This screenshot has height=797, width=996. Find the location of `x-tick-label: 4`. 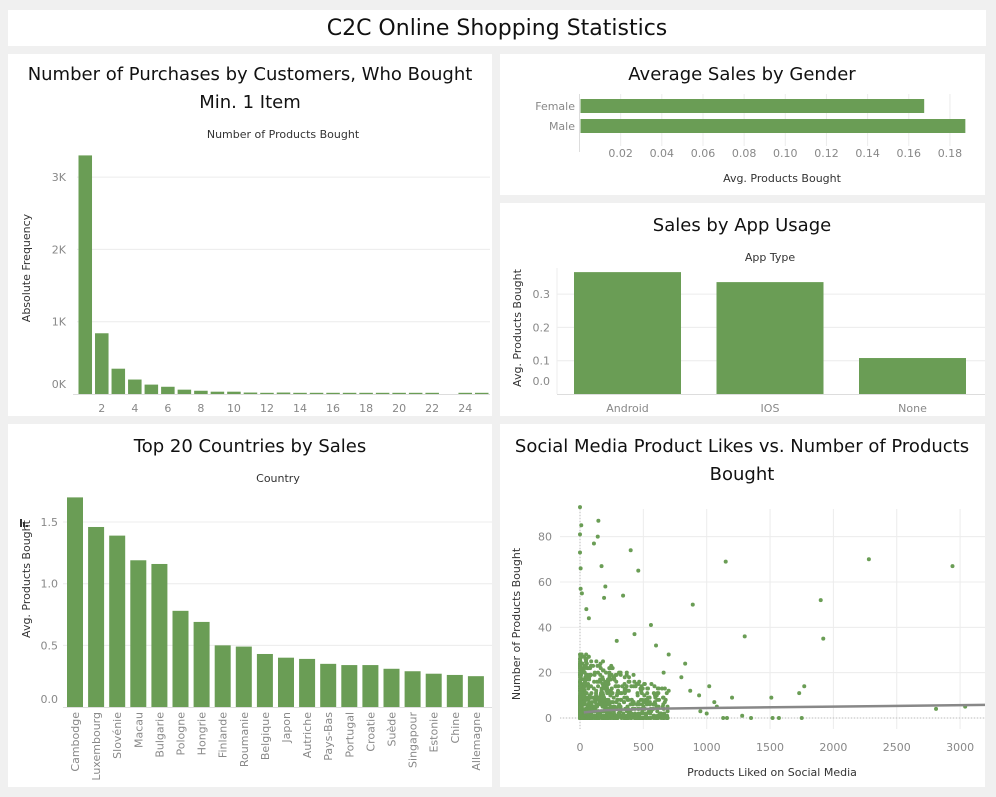

x-tick-label: 4 is located at coordinates (134, 408).